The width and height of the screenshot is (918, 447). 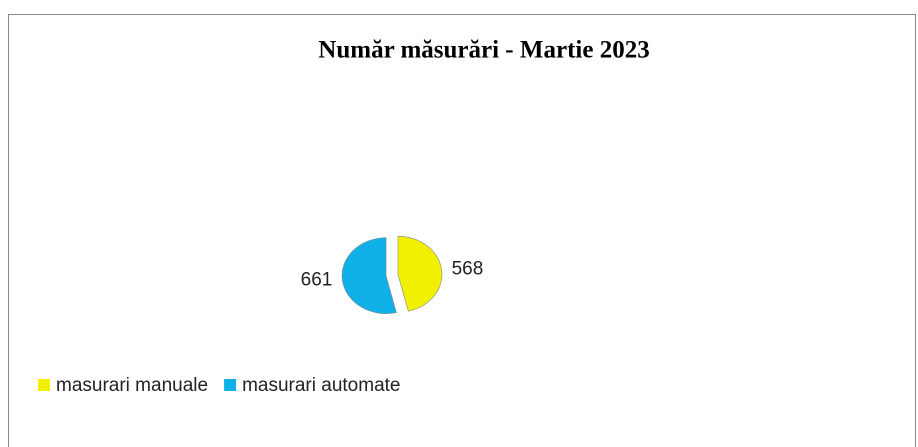 What do you see at coordinates (317, 279) in the screenshot?
I see `data-label: 661` at bounding box center [317, 279].